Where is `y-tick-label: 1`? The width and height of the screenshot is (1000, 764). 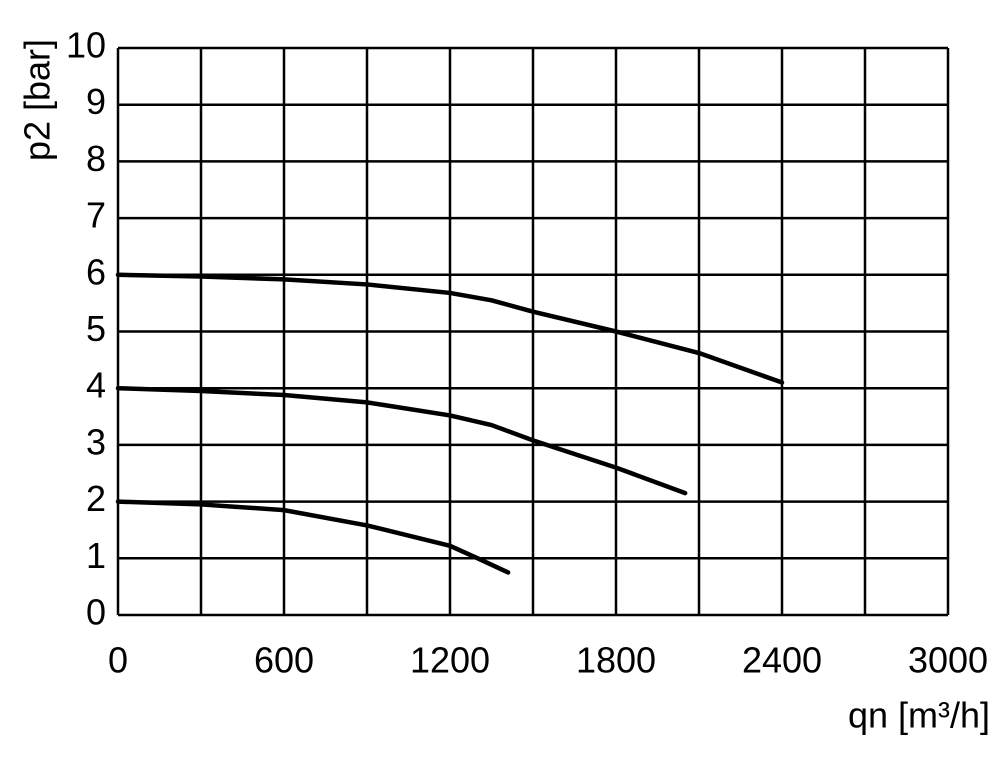
y-tick-label: 1 is located at coordinates (96, 555).